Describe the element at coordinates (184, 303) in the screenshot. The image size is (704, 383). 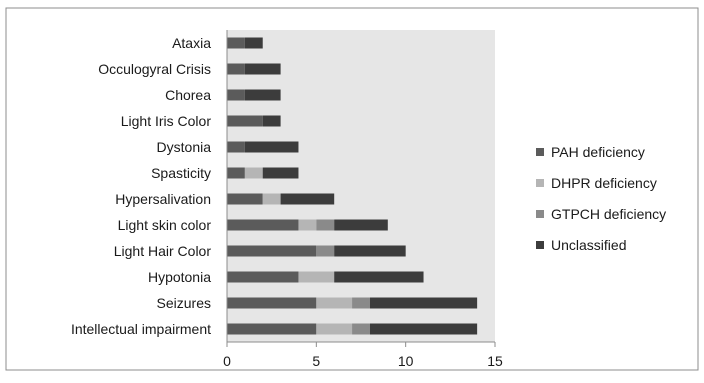
I see `category-label: Seizures` at that location.